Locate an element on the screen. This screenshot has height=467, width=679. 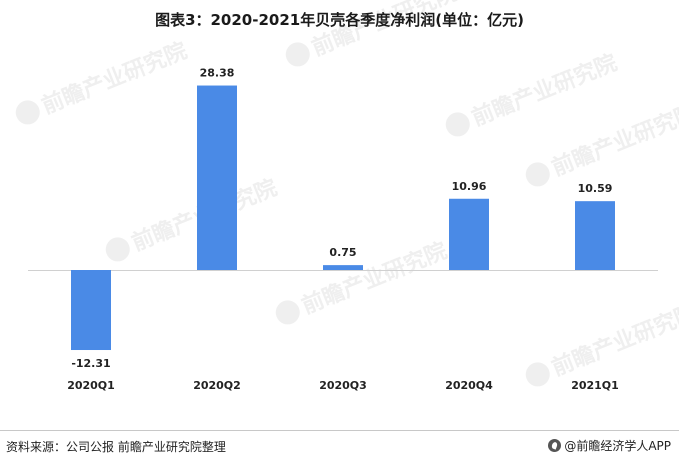
data-label-2020Q1: -12.31 is located at coordinates (90, 363).